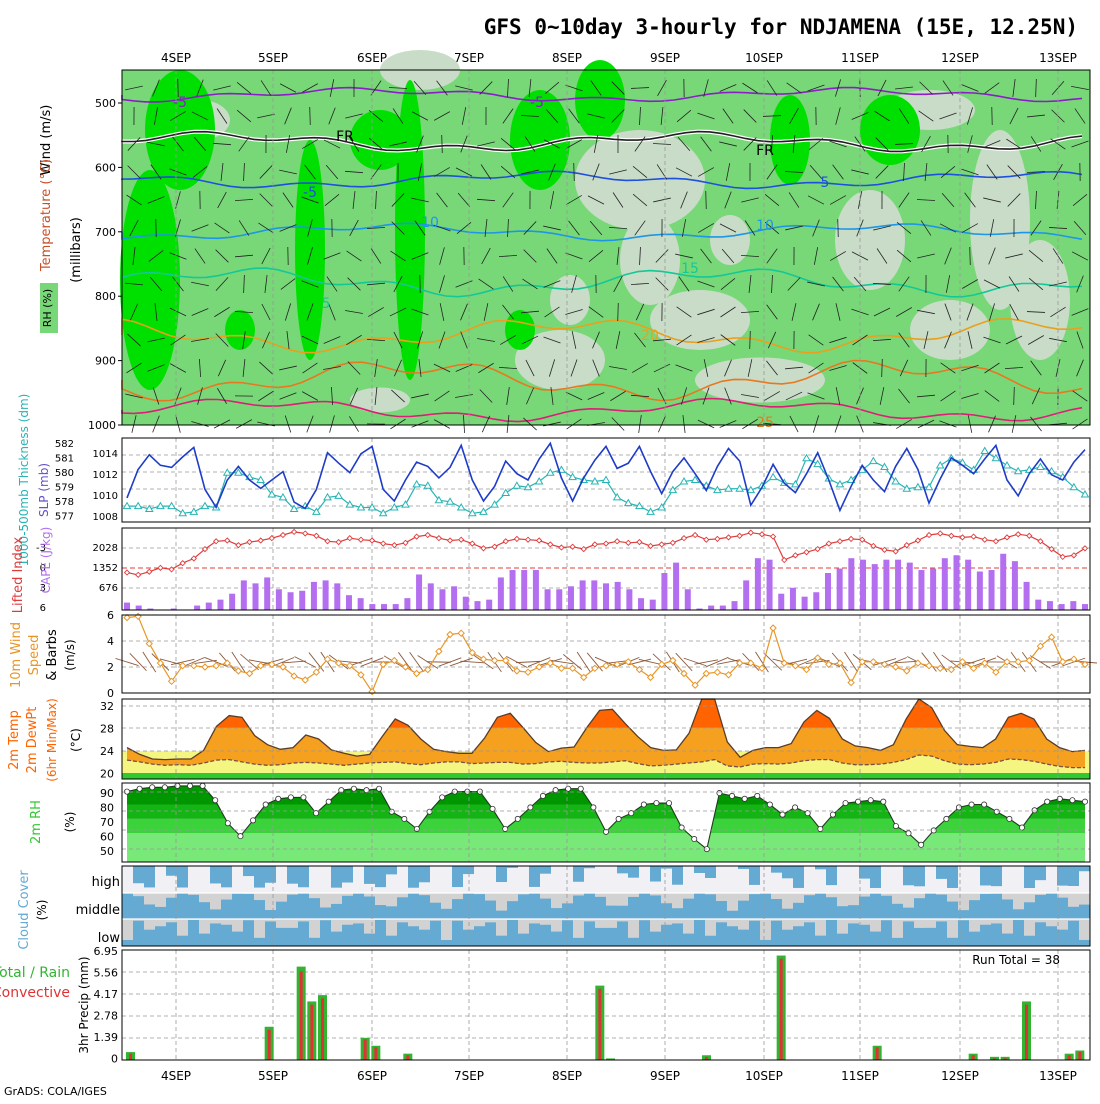 The image size is (1100, 1104). What do you see at coordinates (1016, 960) in the screenshot?
I see `run-total-label: Run Total = 38` at bounding box center [1016, 960].